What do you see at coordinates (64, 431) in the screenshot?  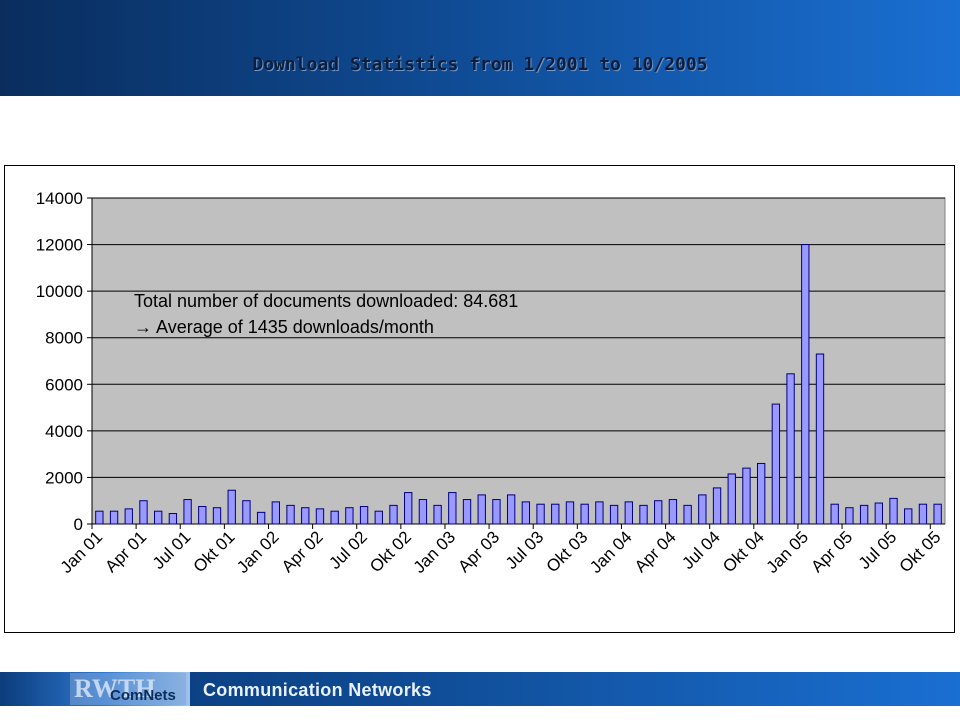 I see `y-tick-label: 4000` at bounding box center [64, 431].